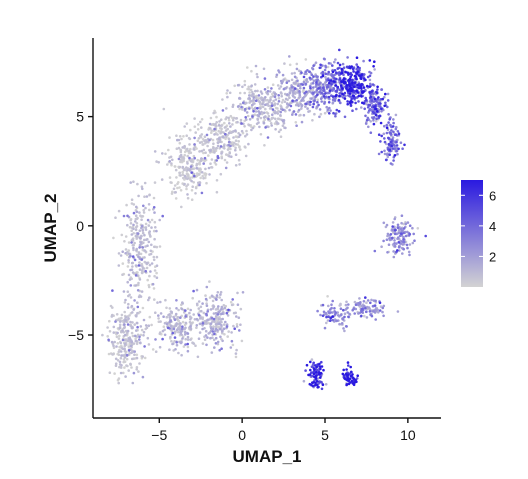 The width and height of the screenshot is (528, 479). Describe the element at coordinates (283, 430) in the screenshot. I see `x-axis-ticks: −5 0 5 10` at that location.